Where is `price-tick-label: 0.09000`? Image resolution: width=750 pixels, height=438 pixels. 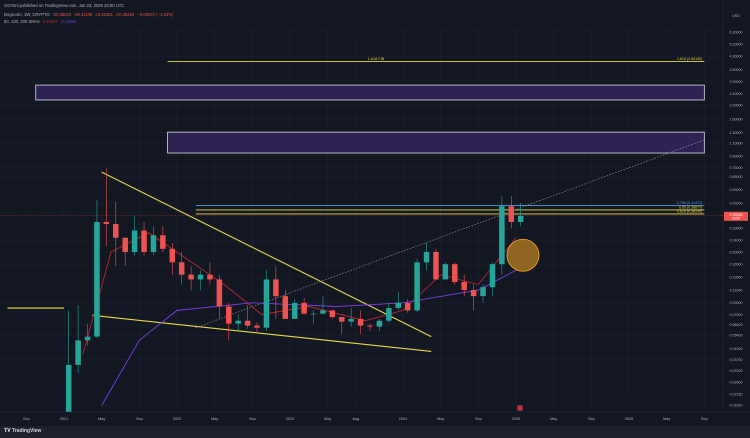
price-tick-label: 0.09000 is located at coordinates (736, 303).